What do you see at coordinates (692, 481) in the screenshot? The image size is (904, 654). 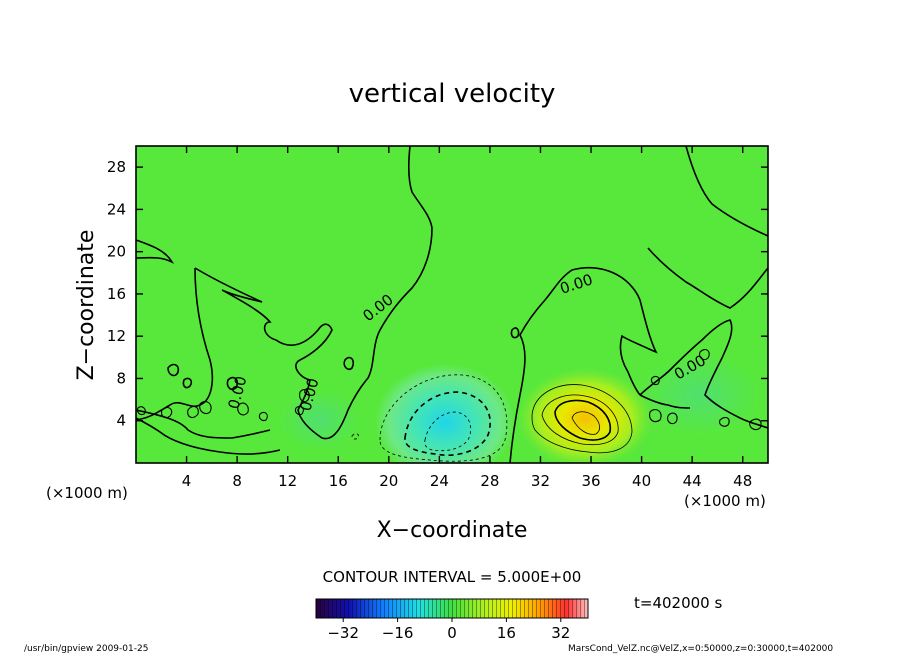 I see `x-tick-label: 44` at bounding box center [692, 481].